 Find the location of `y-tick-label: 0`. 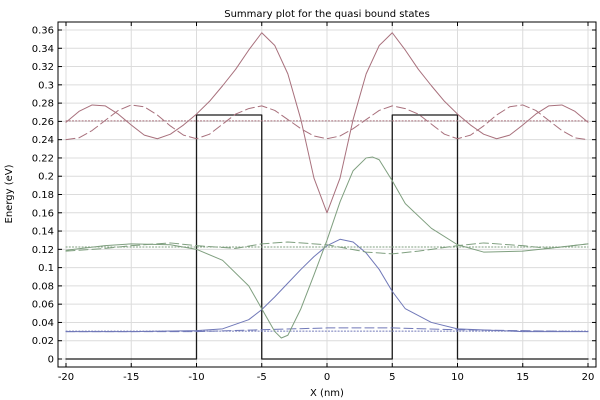

y-tick-label: 0 is located at coordinates (51, 360).